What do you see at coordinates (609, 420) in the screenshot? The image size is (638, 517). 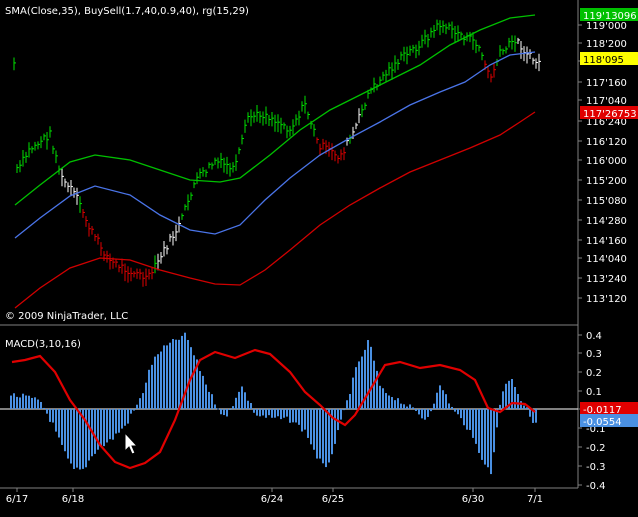 I see `macd-last-label-bg` at bounding box center [609, 420].